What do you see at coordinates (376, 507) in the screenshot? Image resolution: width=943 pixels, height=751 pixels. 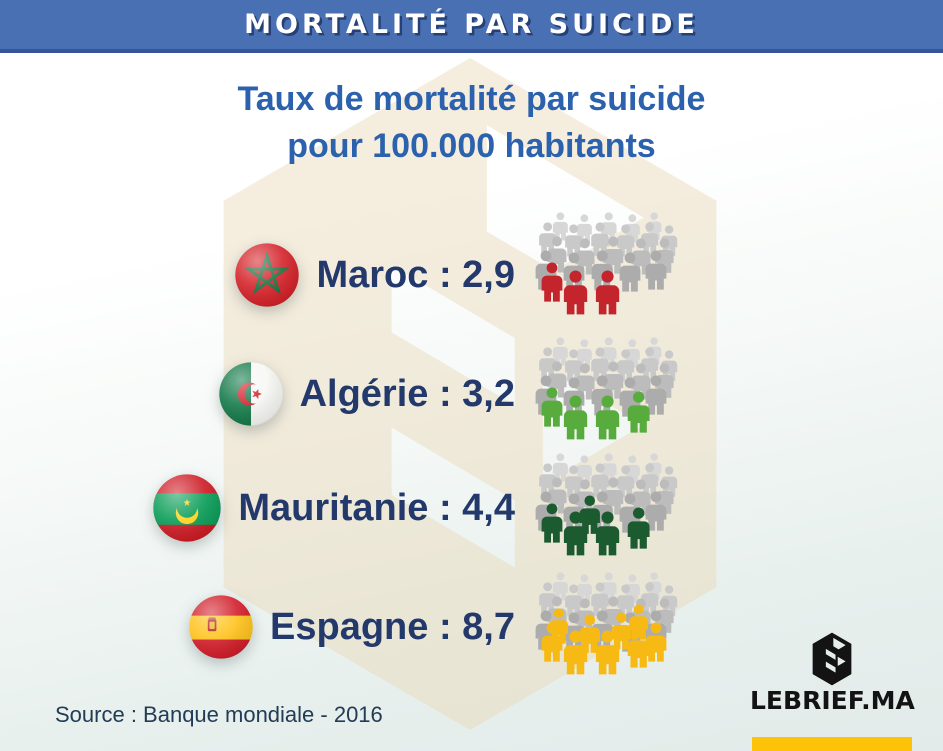 I see `country-value-label: Mauritanie : 4,4` at bounding box center [376, 507].